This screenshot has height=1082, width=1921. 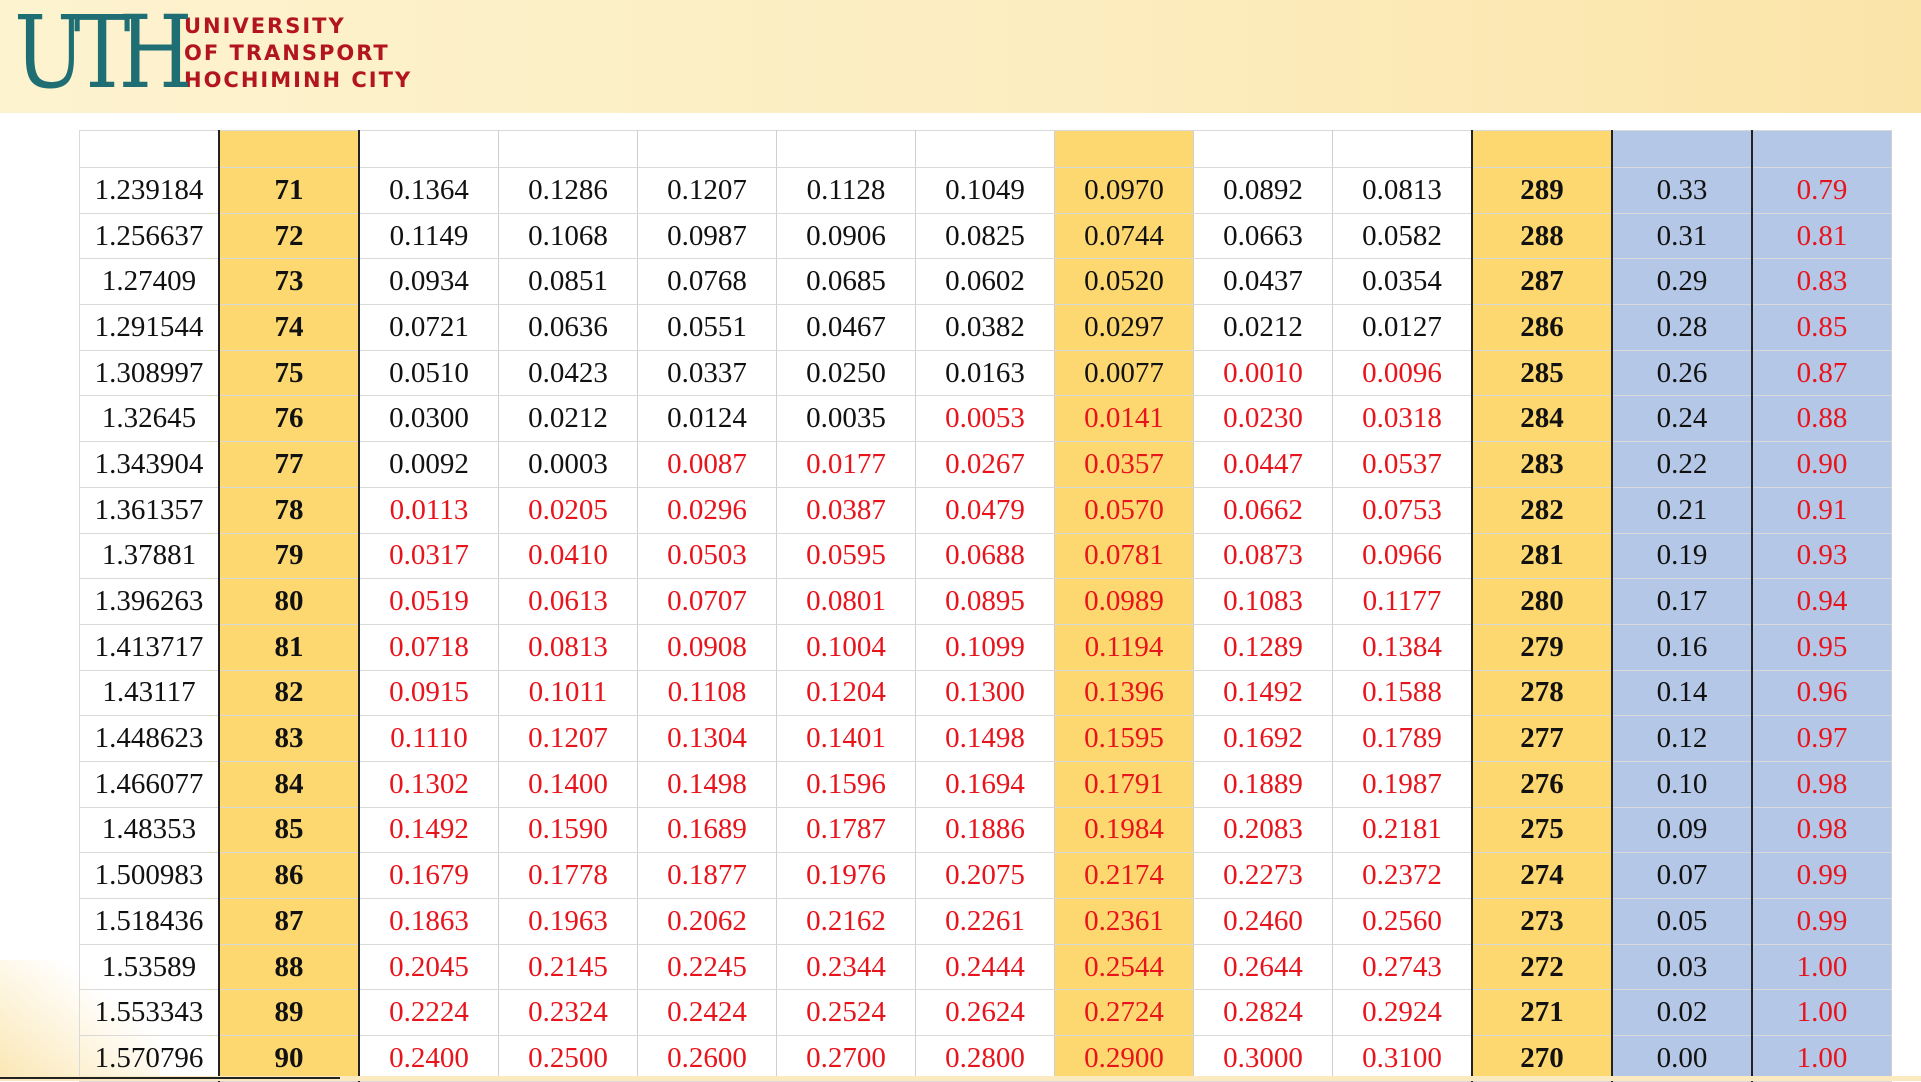 What do you see at coordinates (568, 190) in the screenshot?
I see `value-cell: 0.1286` at bounding box center [568, 190].